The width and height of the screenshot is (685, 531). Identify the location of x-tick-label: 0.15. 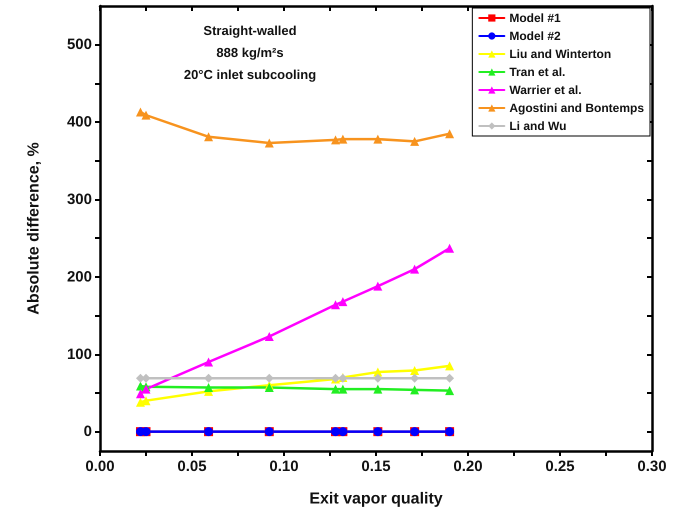
(376, 466).